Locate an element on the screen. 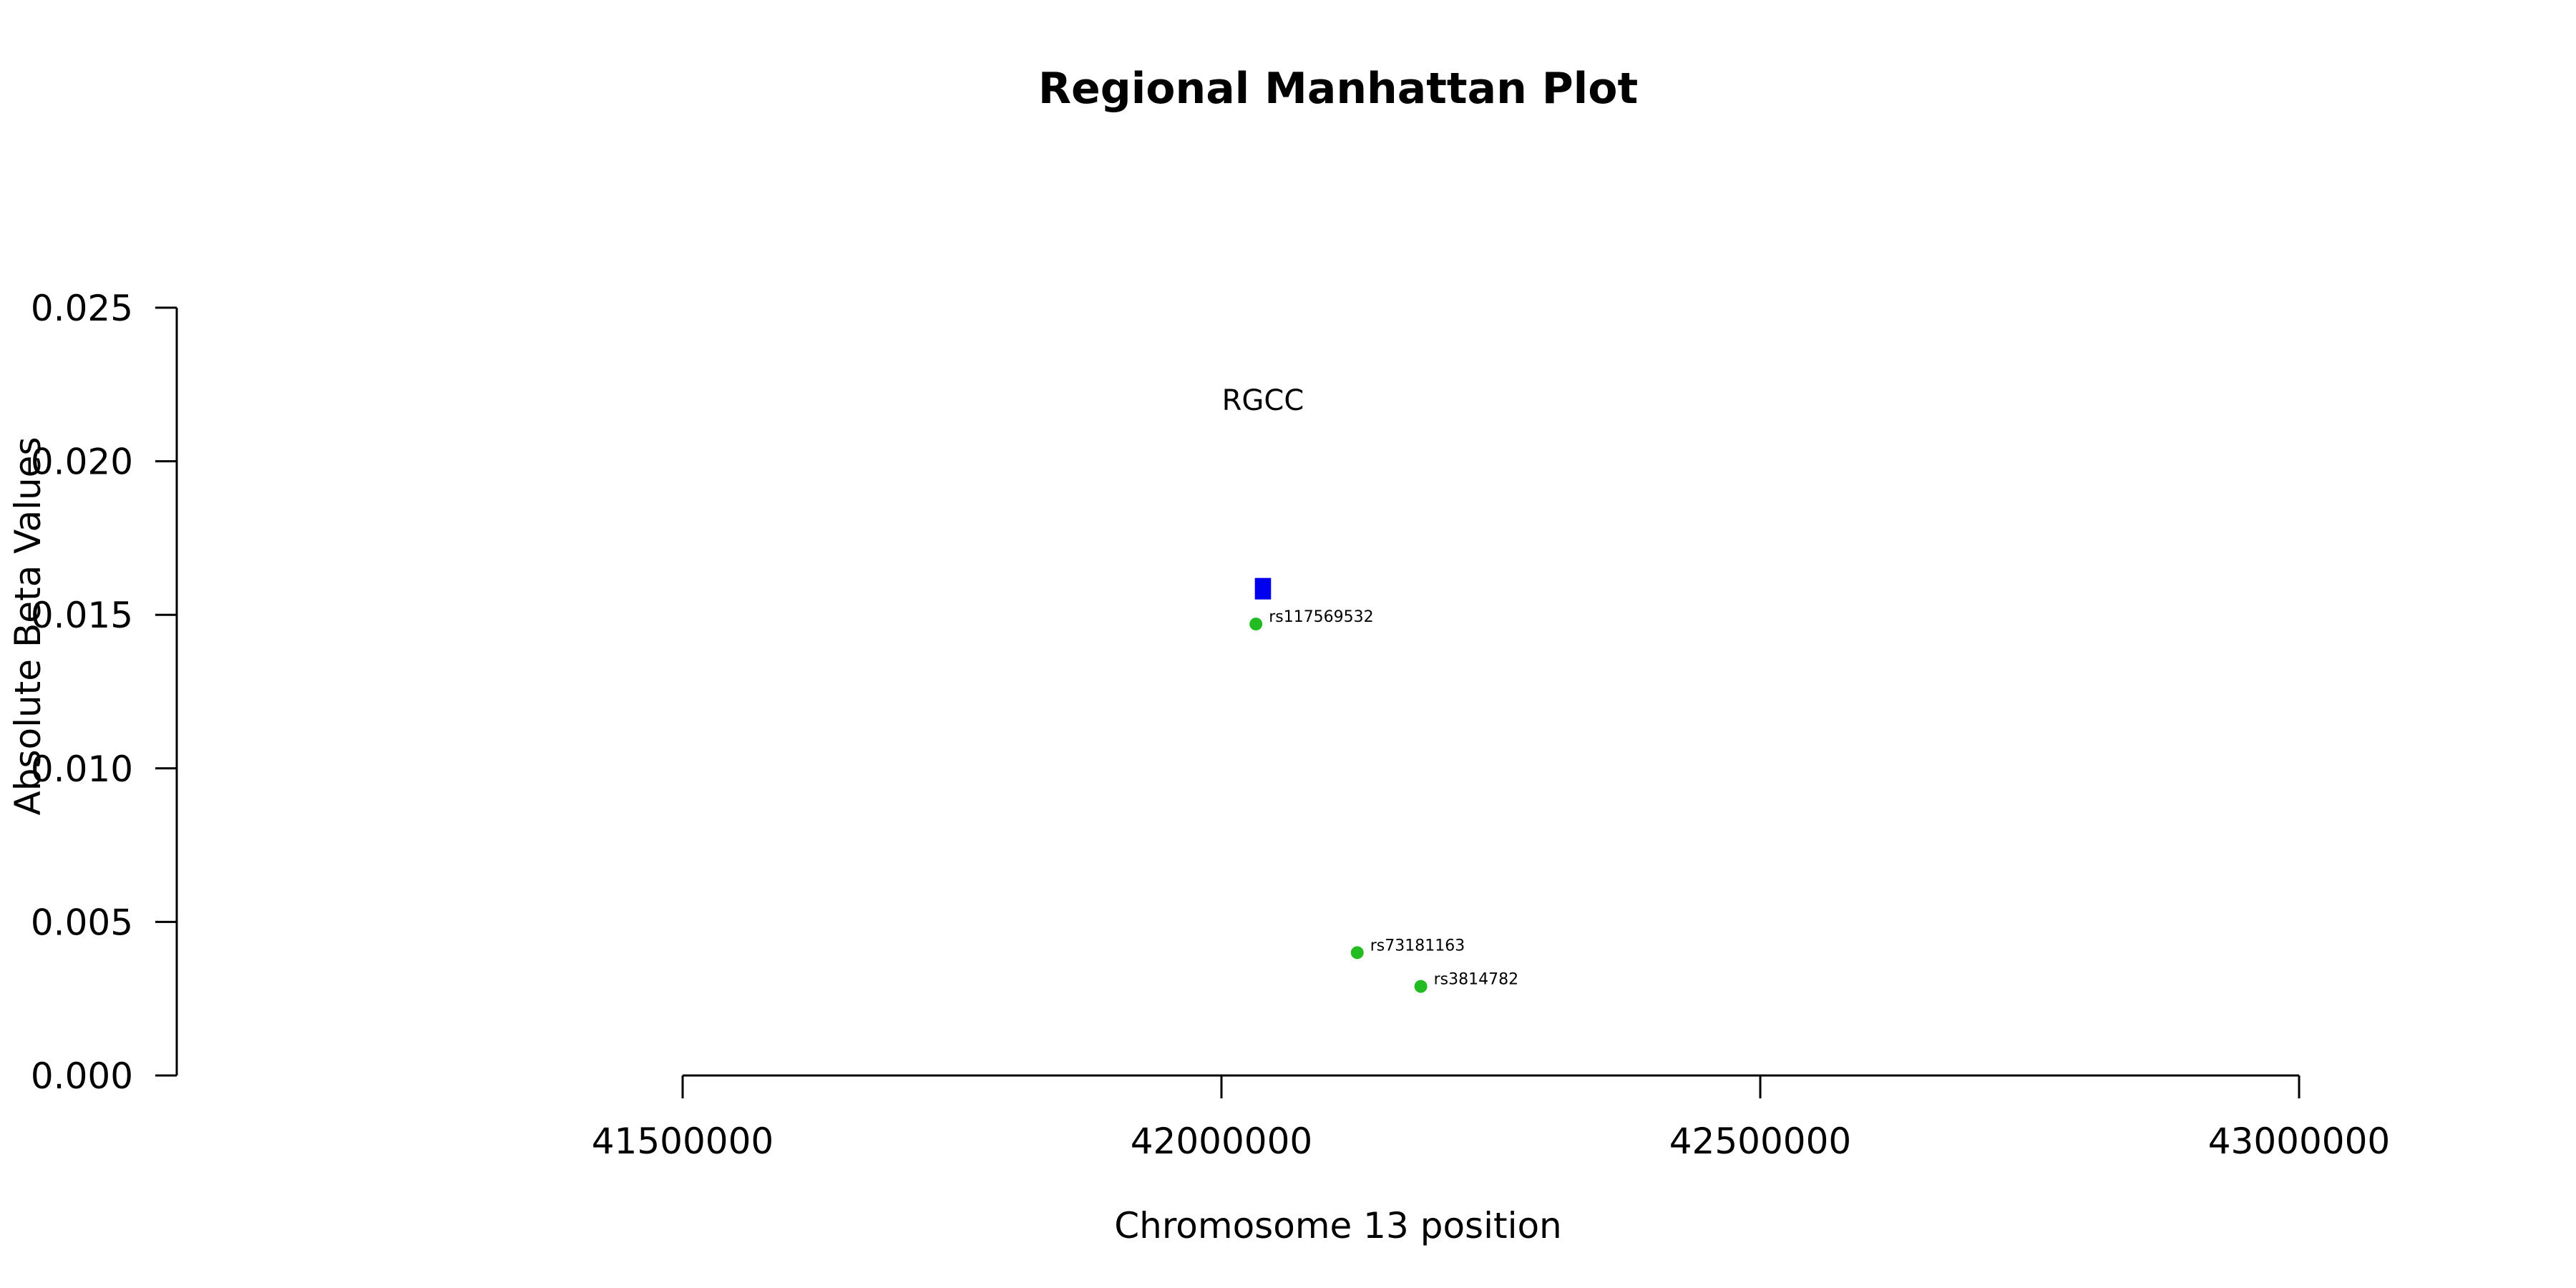 The image size is (2576, 1288). x-tick-label: 42500000 is located at coordinates (1760, 1141).